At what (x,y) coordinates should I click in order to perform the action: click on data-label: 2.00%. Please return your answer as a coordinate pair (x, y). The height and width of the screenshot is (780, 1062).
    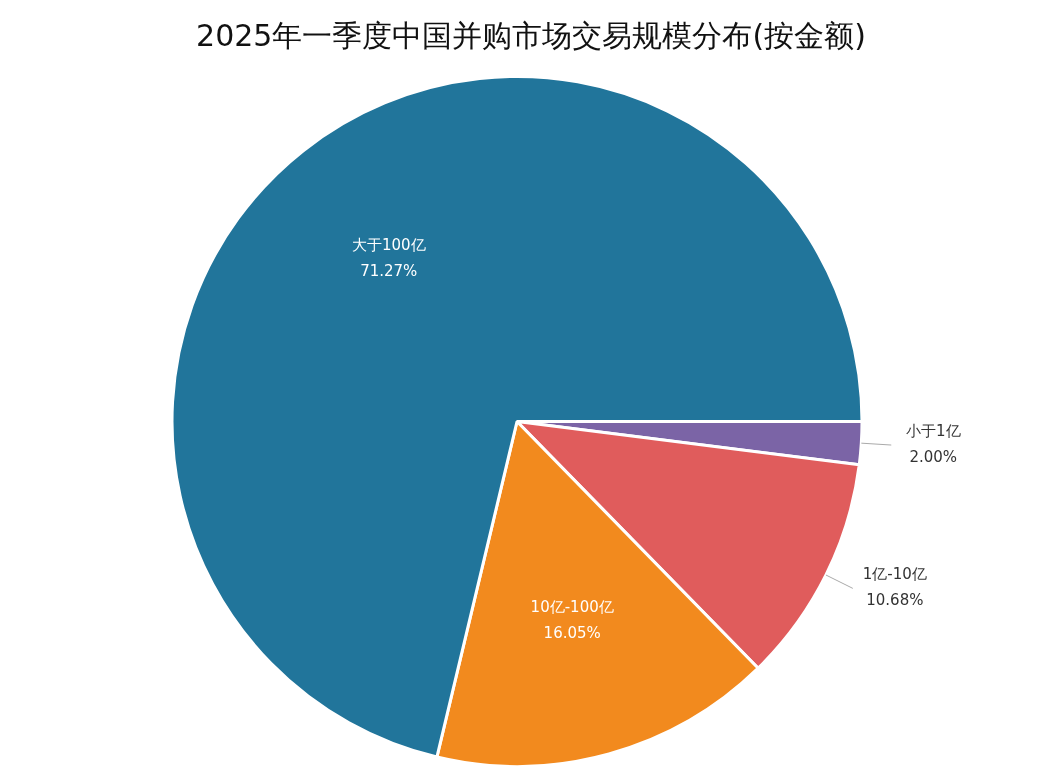
    Looking at the image, I should click on (933, 456).